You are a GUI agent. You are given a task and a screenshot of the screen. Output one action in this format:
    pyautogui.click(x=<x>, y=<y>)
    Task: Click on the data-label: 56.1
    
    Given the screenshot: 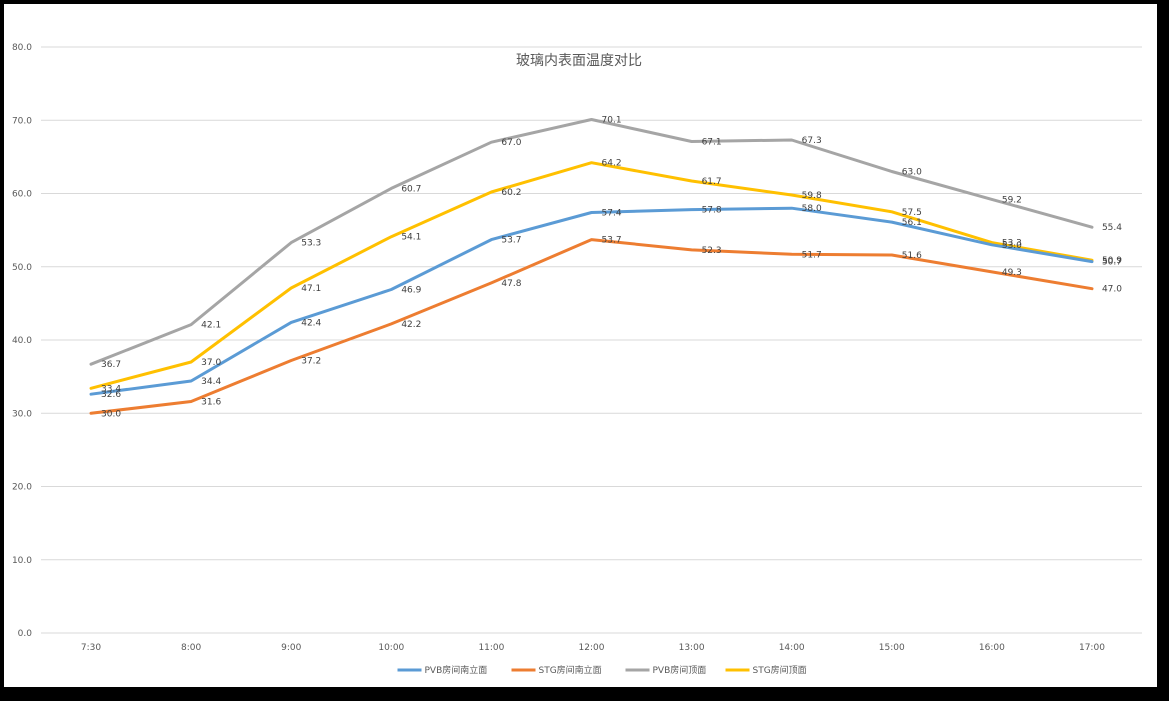 What is the action you would take?
    pyautogui.click(x=912, y=223)
    